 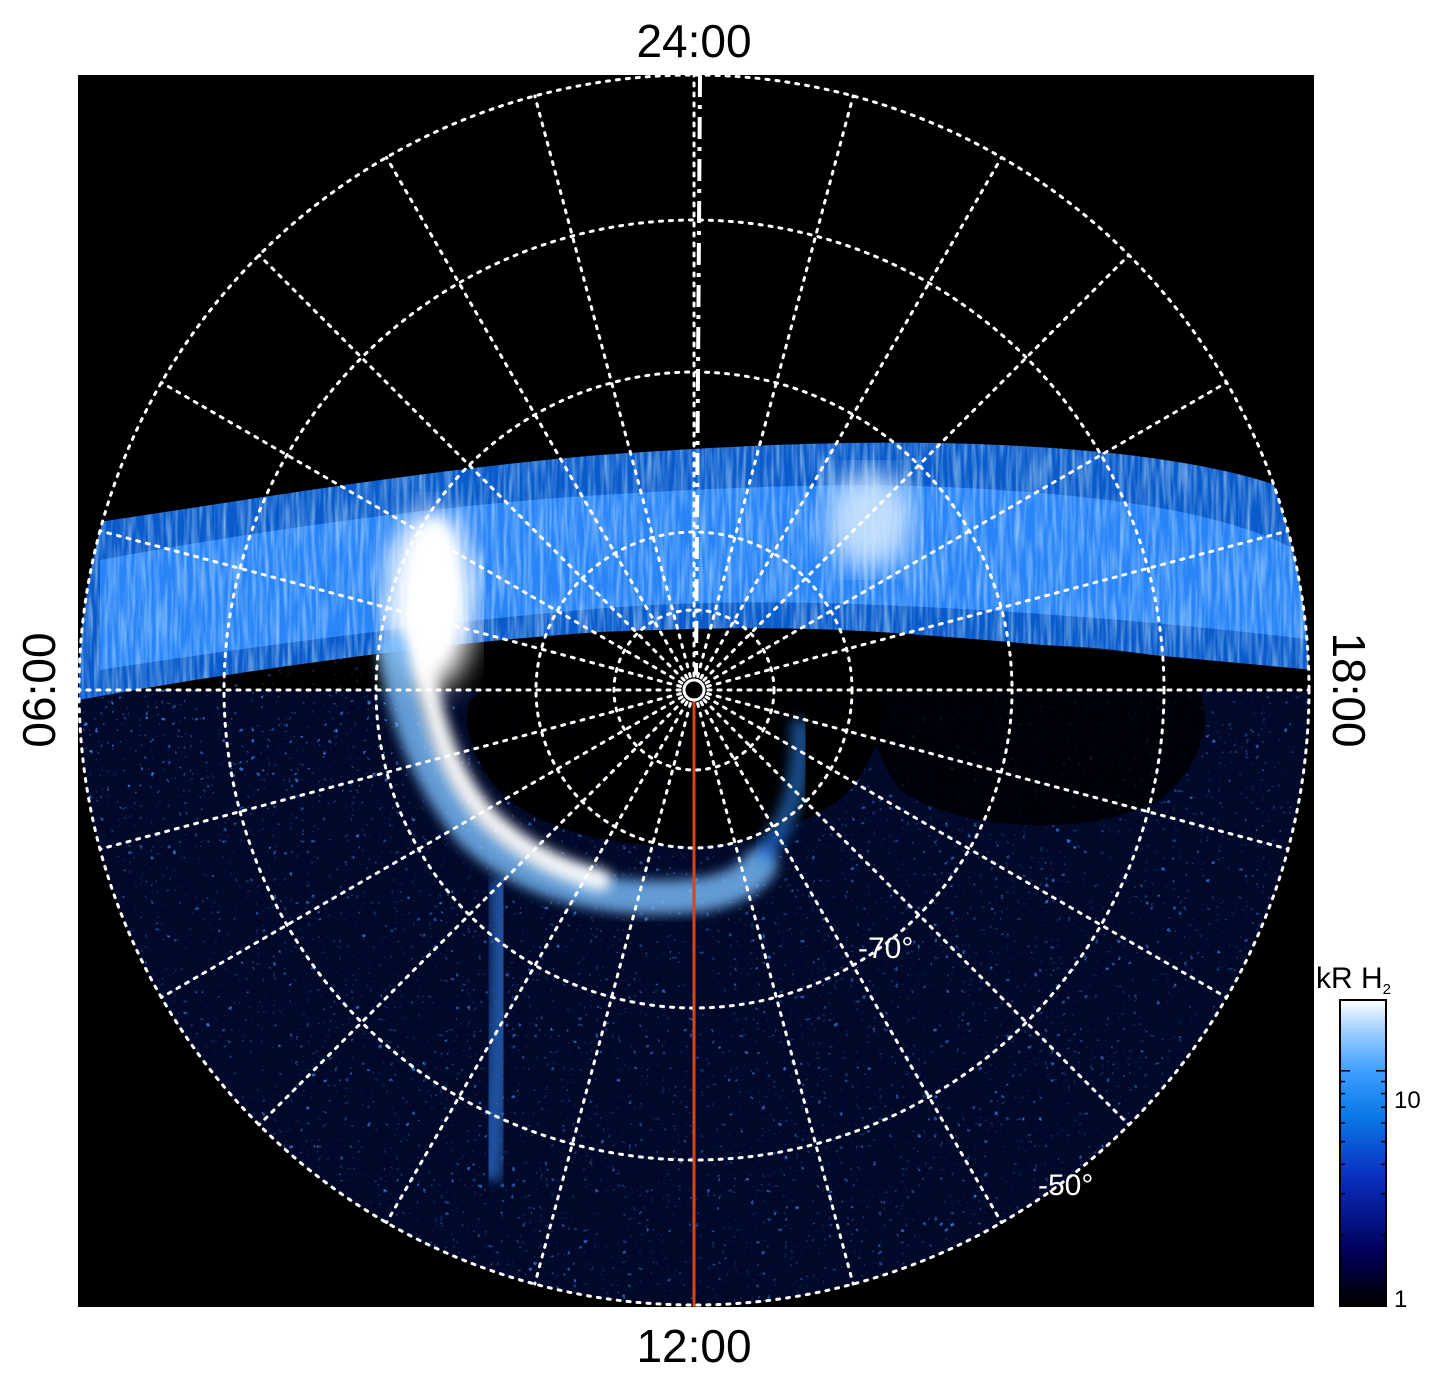 What do you see at coordinates (1037, 735) in the screenshot?
I see `band-dark-cutout-right` at bounding box center [1037, 735].